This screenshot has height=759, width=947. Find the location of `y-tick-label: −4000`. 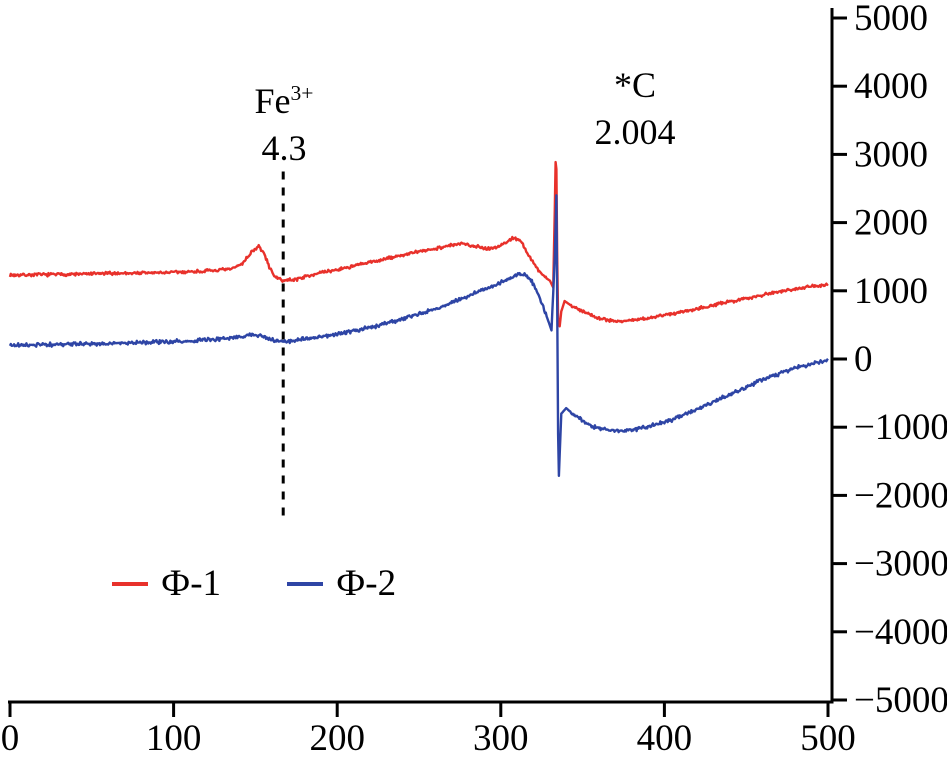

y-tick-label: −4000 is located at coordinates (900, 632).